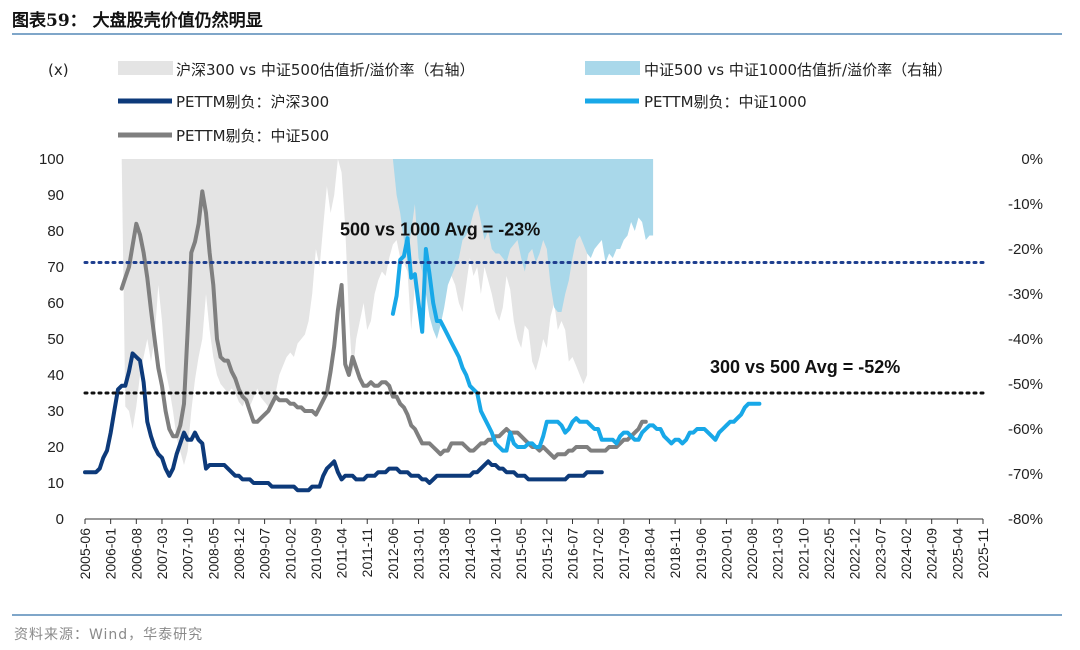 The height and width of the screenshot is (650, 1080). Describe the element at coordinates (55, 195) in the screenshot. I see `y-left-tick-label: 90` at that location.